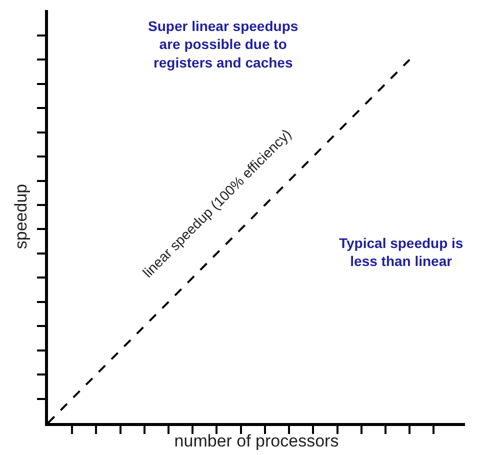  What do you see at coordinates (223, 44) in the screenshot?
I see `annotation: Super linear speedups are possible due to registers and caches` at bounding box center [223, 44].